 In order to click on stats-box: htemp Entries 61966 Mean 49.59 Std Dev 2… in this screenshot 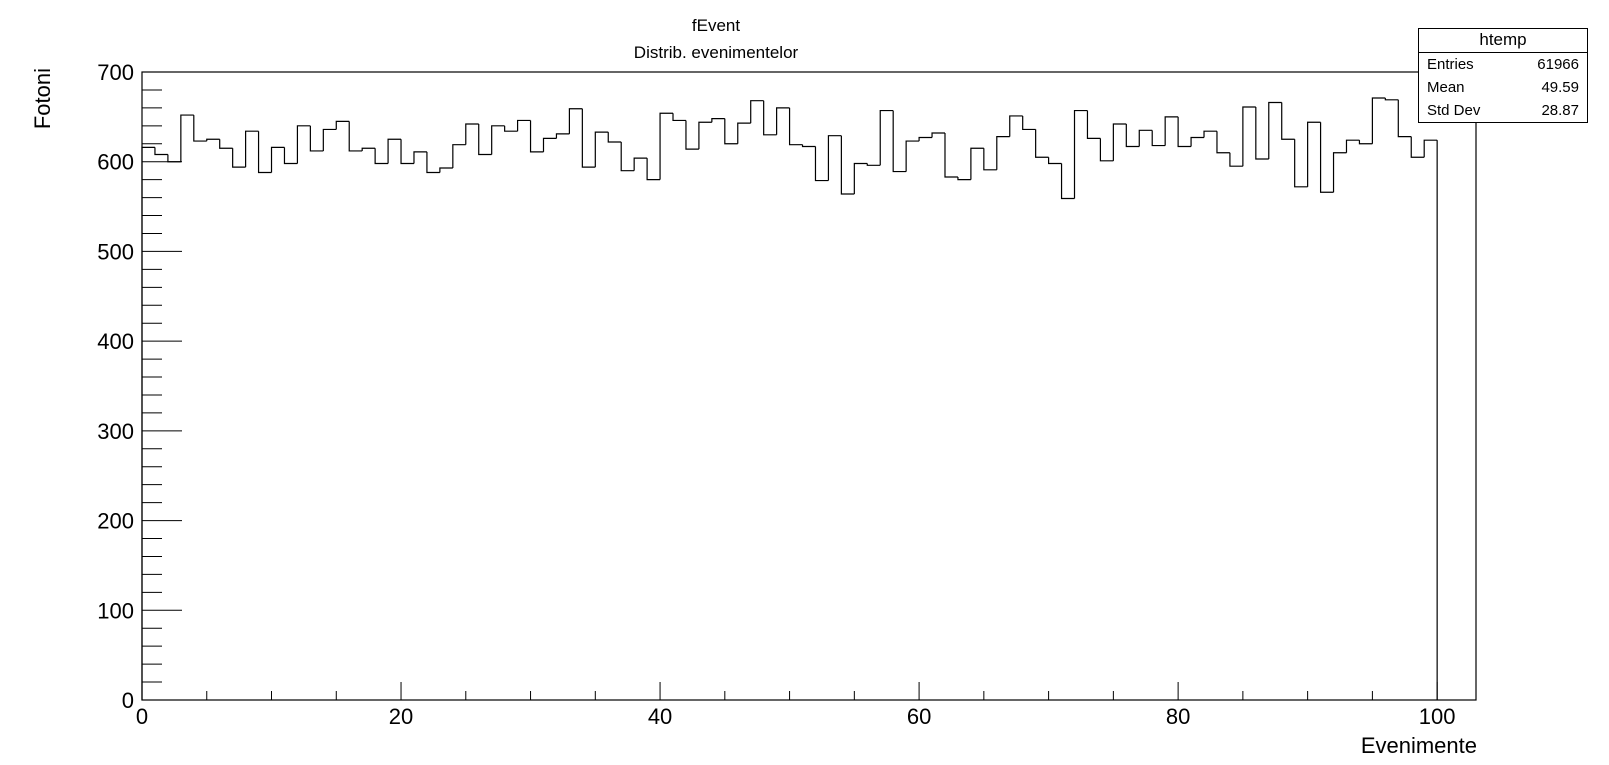, I will do `click(1503, 75)`.